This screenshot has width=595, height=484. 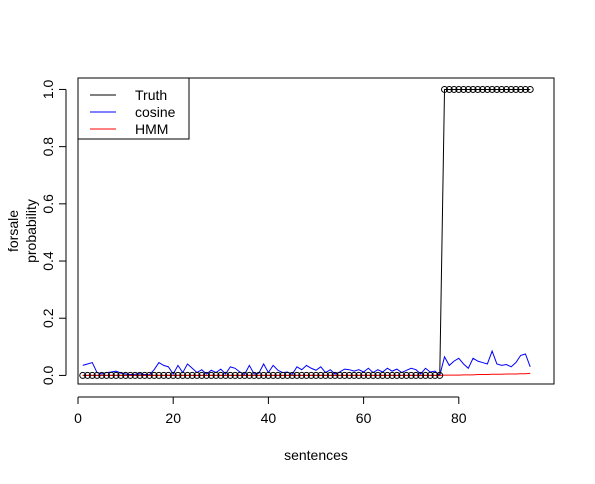 I want to click on y-tick-label: 0.2, so click(x=48, y=318).